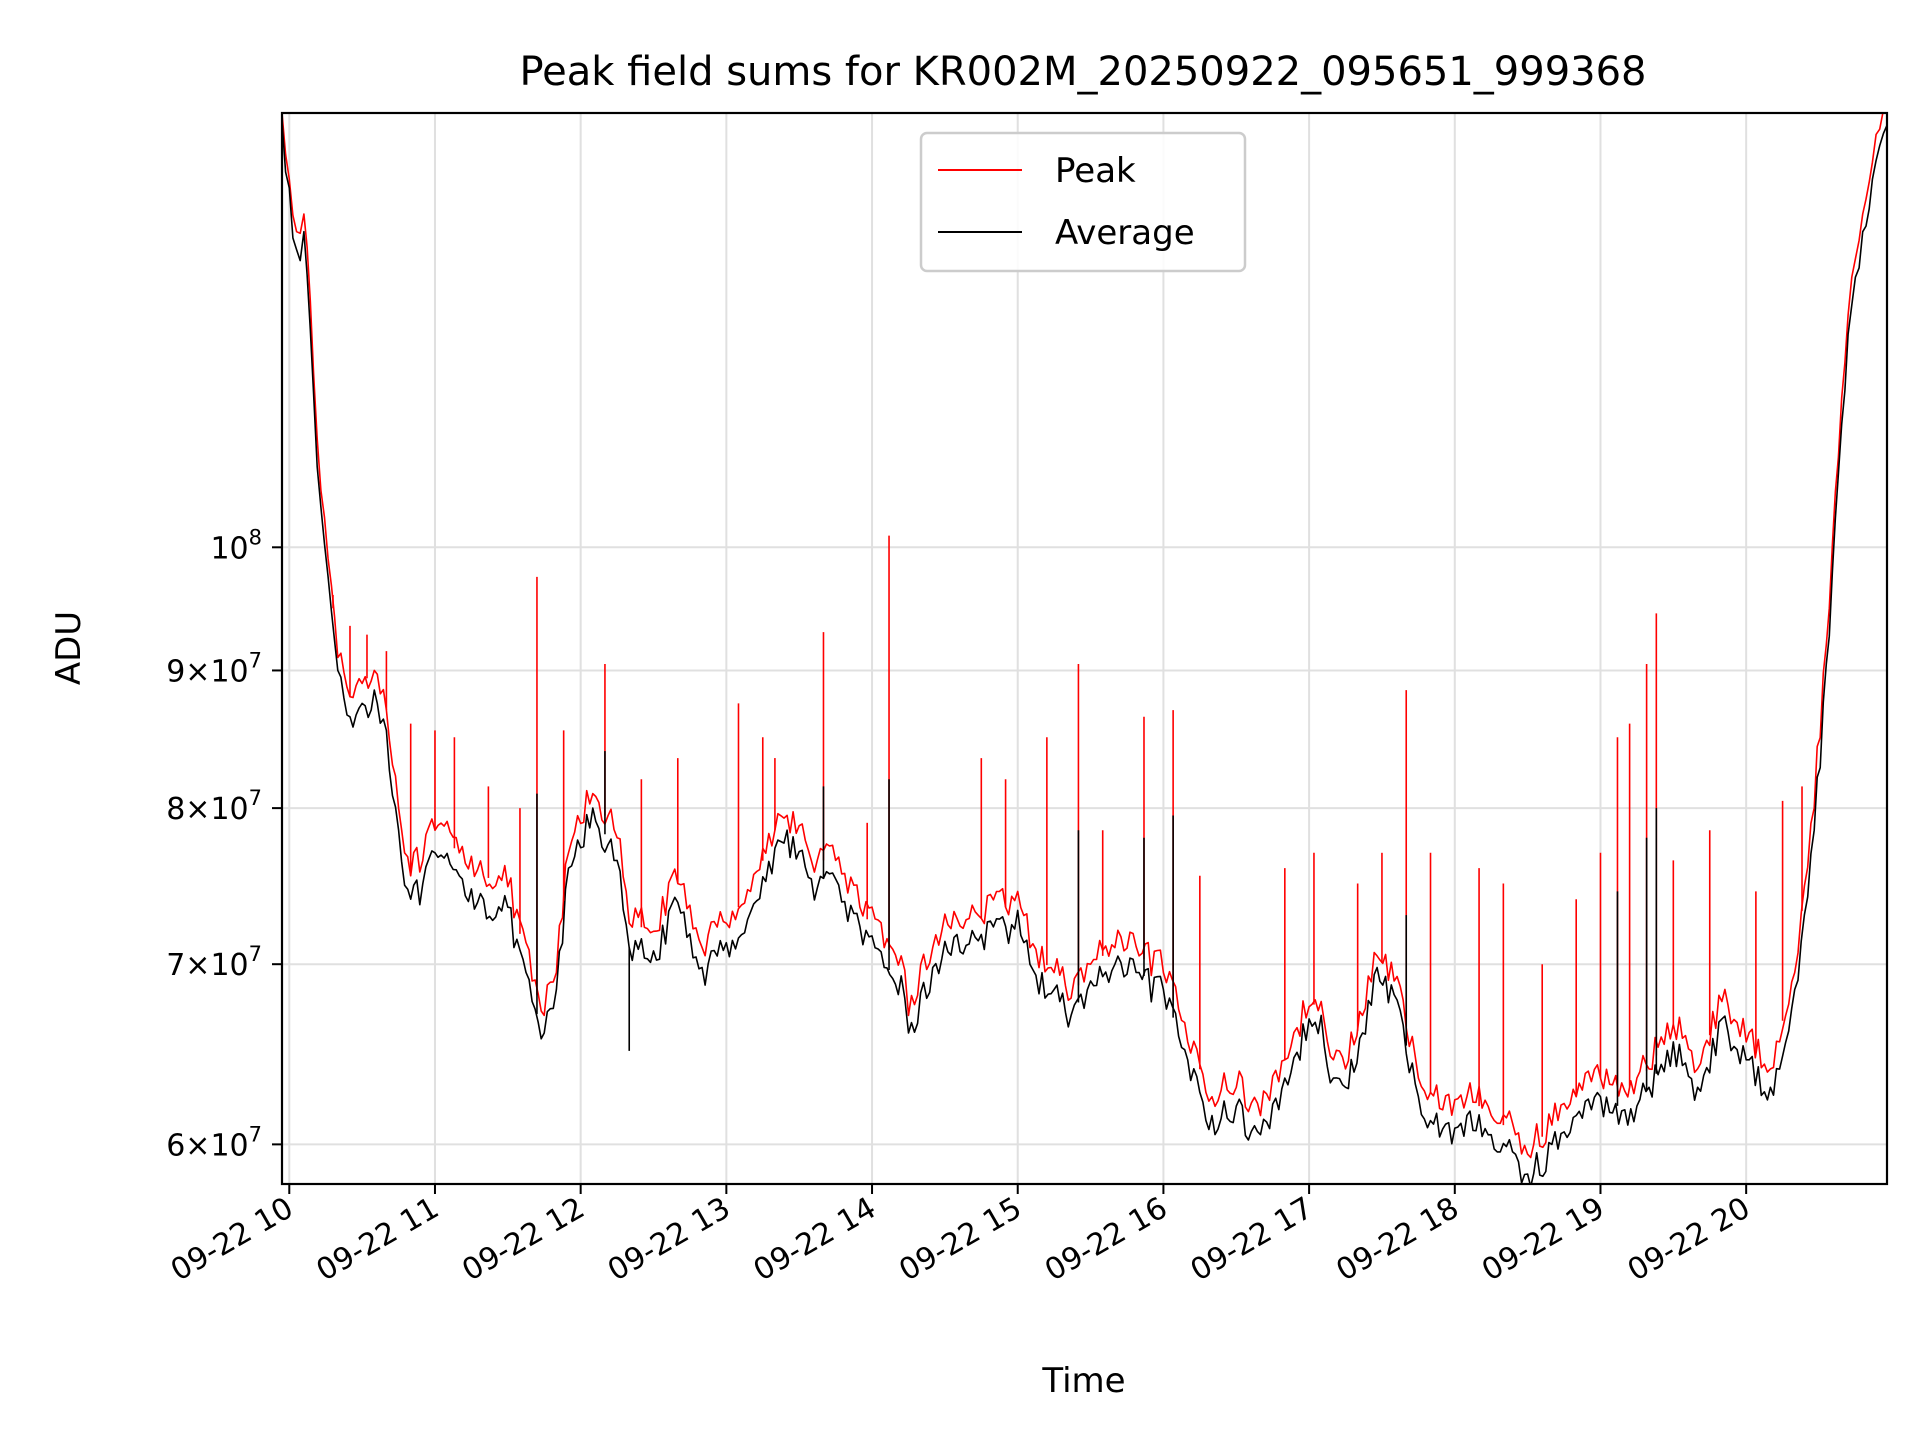 The width and height of the screenshot is (1920, 1440). What do you see at coordinates (1083, 1381) in the screenshot?
I see `x-axis-label: Time` at bounding box center [1083, 1381].